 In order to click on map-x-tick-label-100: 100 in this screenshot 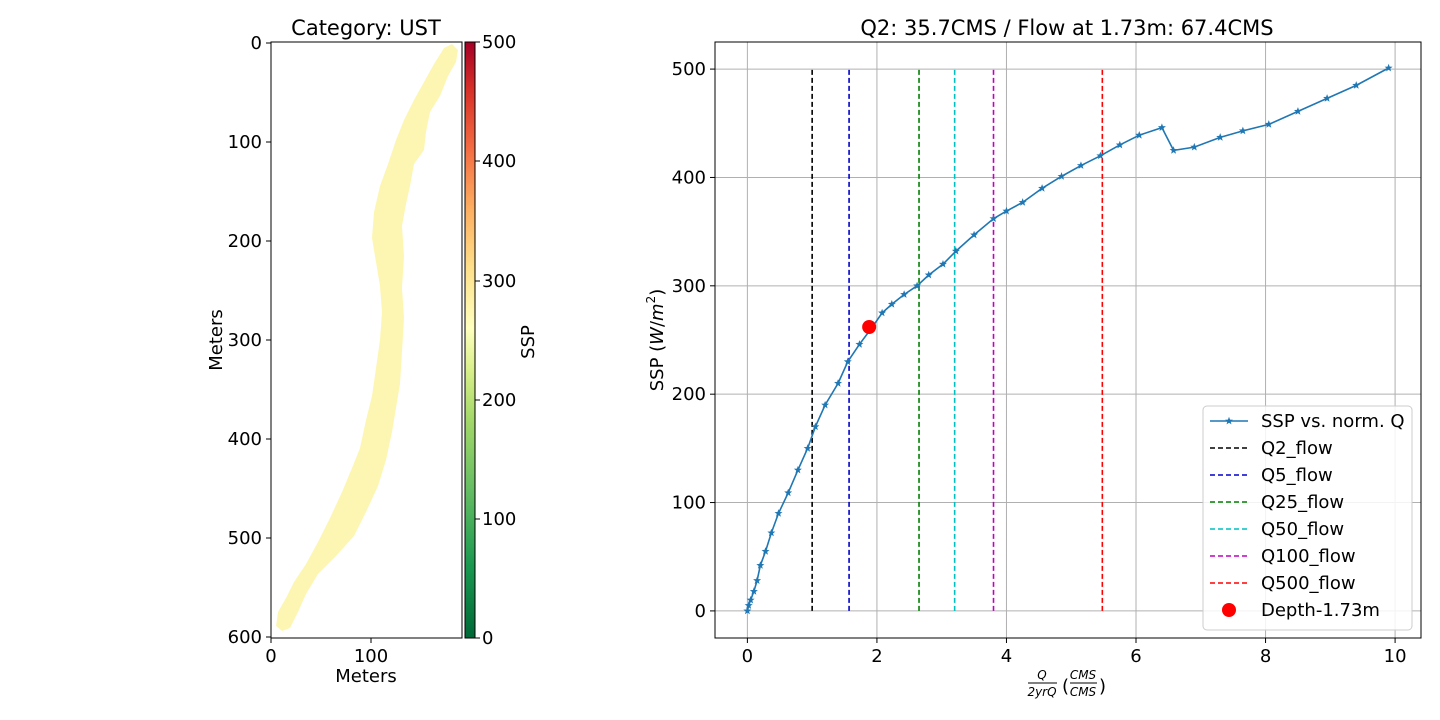, I will do `click(371, 656)`.